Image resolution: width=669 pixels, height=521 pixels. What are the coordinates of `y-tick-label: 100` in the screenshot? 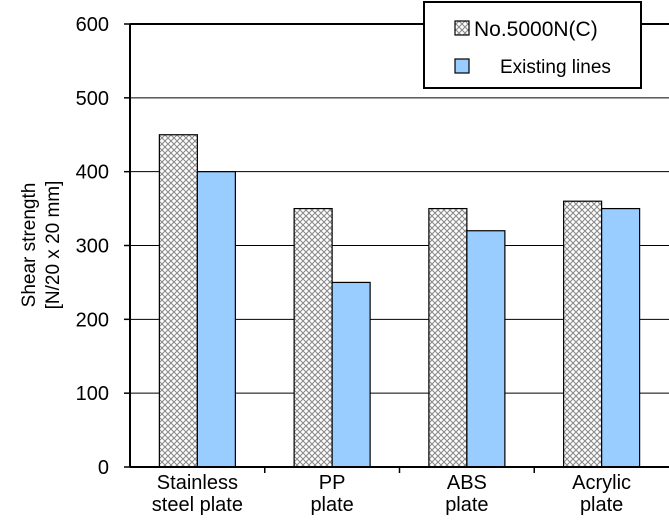 It's located at (92, 394).